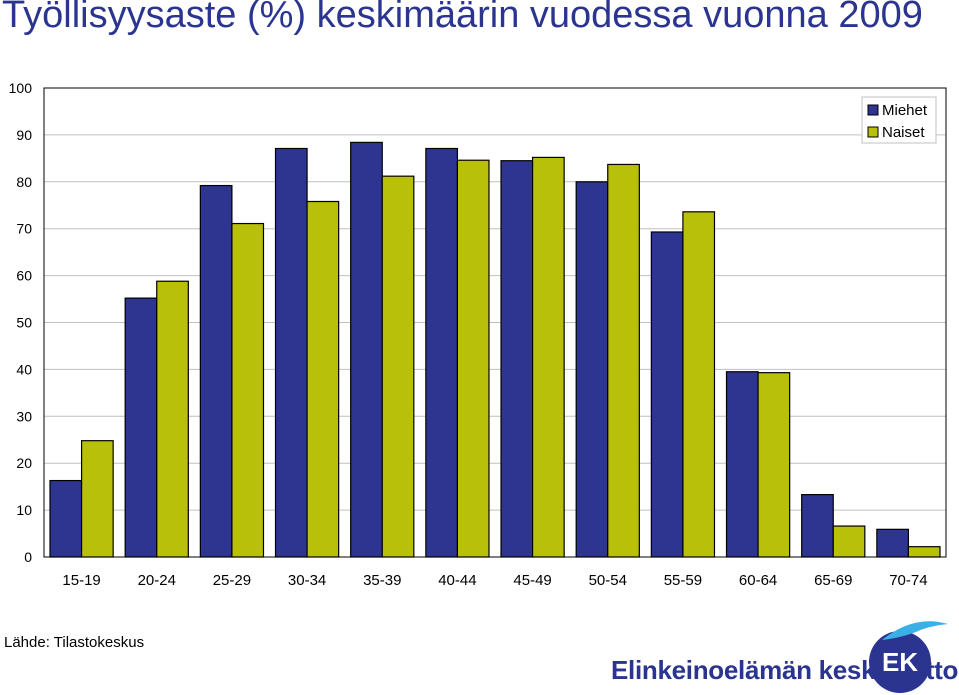  What do you see at coordinates (382, 580) in the screenshot?
I see `x-tick-label: 35-39` at bounding box center [382, 580].